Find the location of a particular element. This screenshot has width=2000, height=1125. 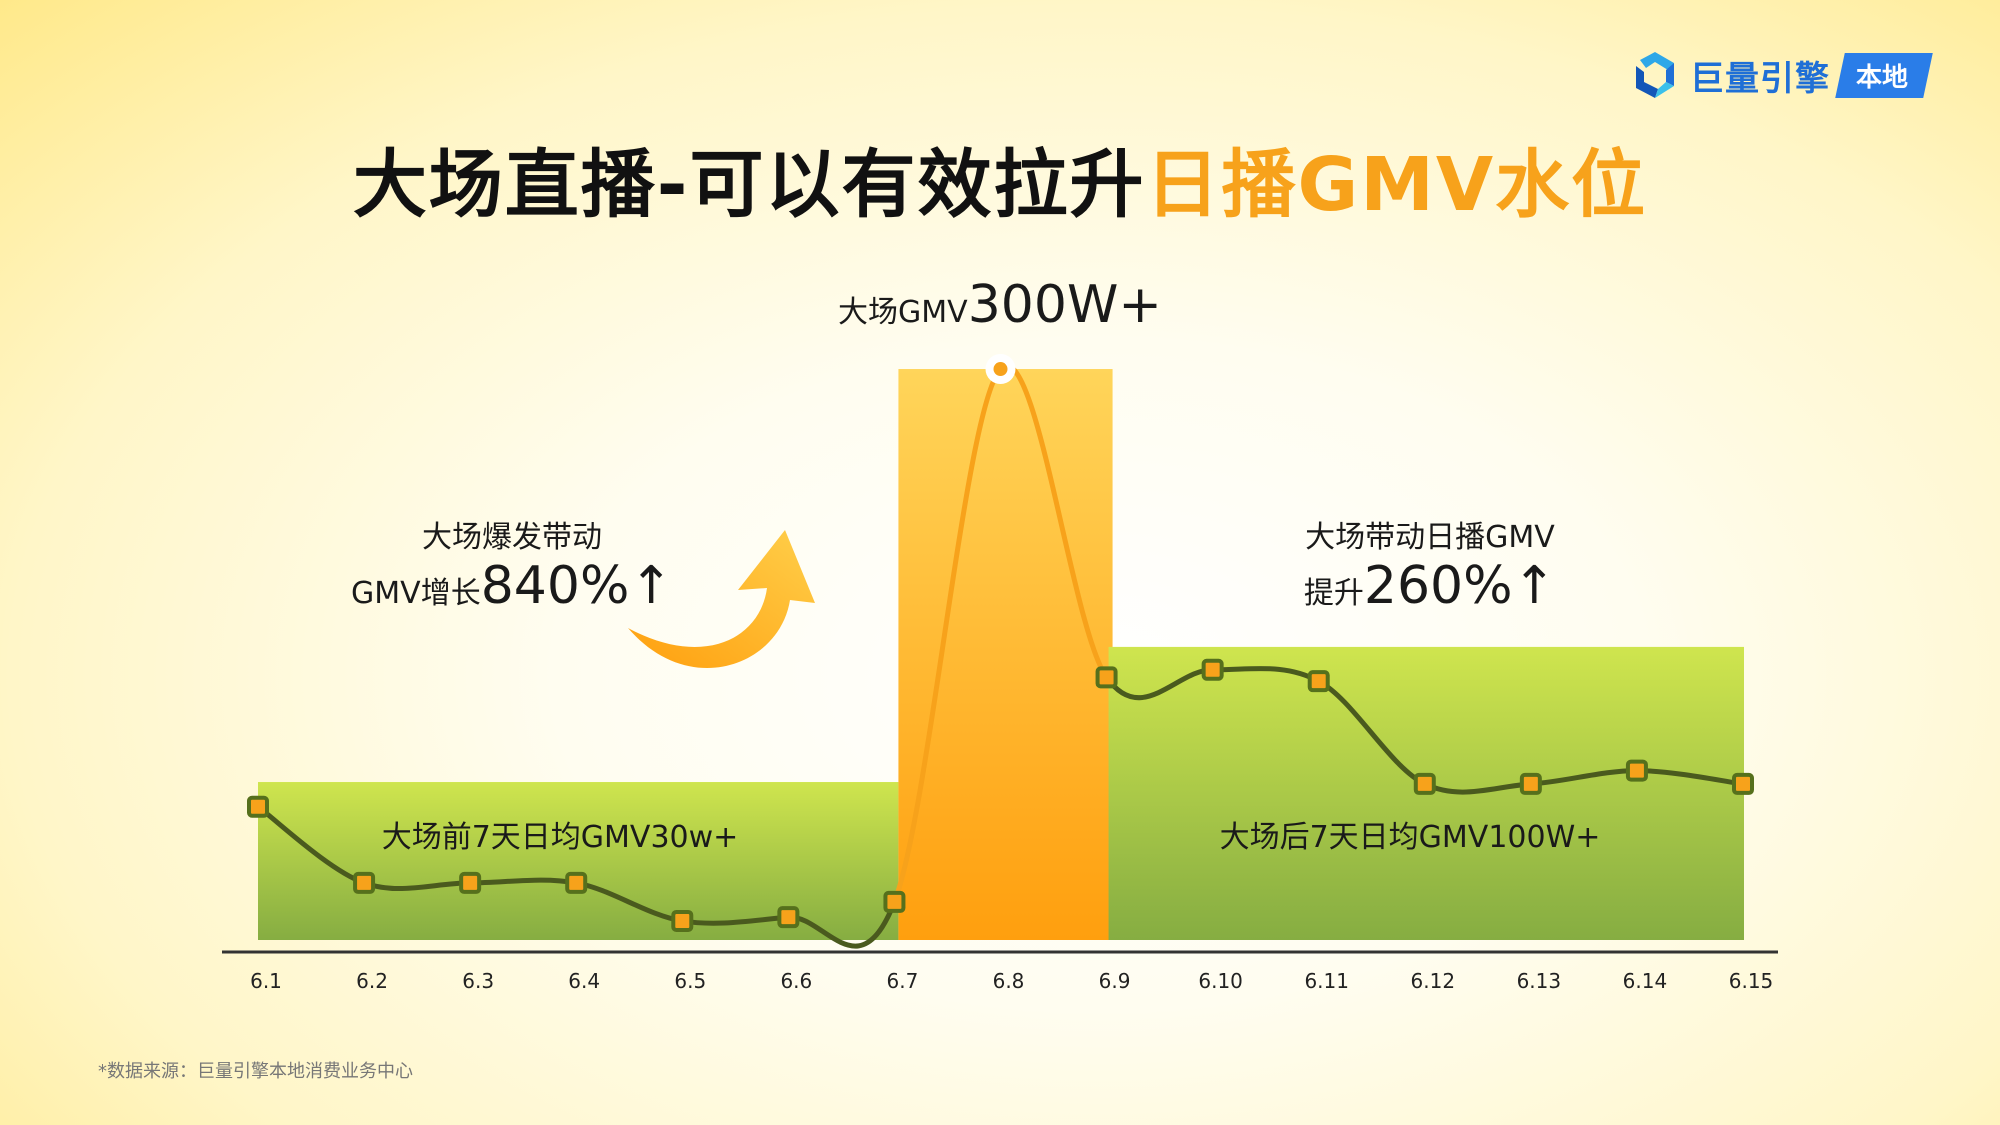

x-tick-label: 6.11 is located at coordinates (1326, 981).